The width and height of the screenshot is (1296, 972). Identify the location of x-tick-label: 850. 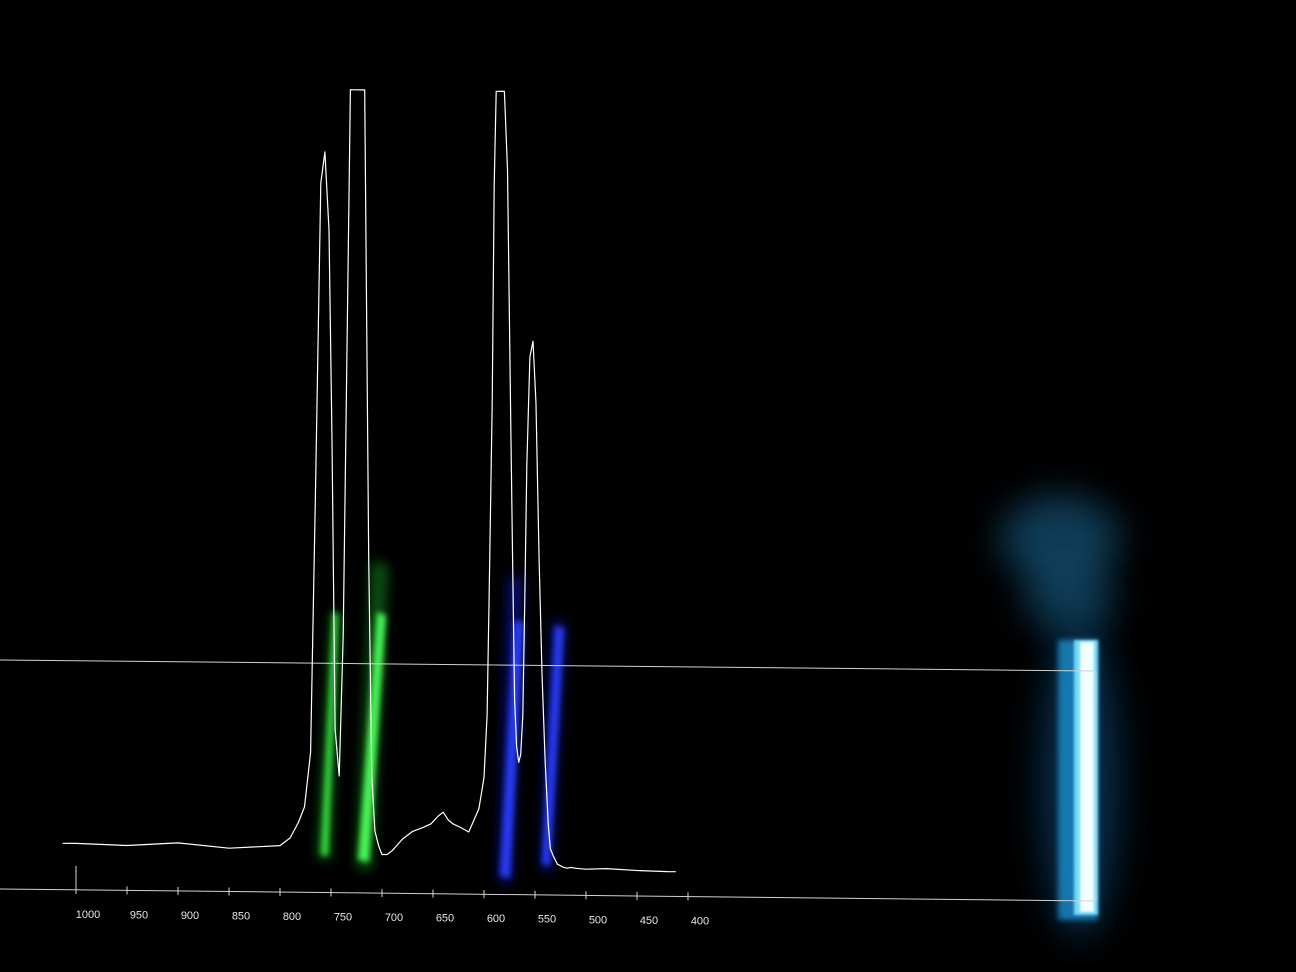
(241, 916).